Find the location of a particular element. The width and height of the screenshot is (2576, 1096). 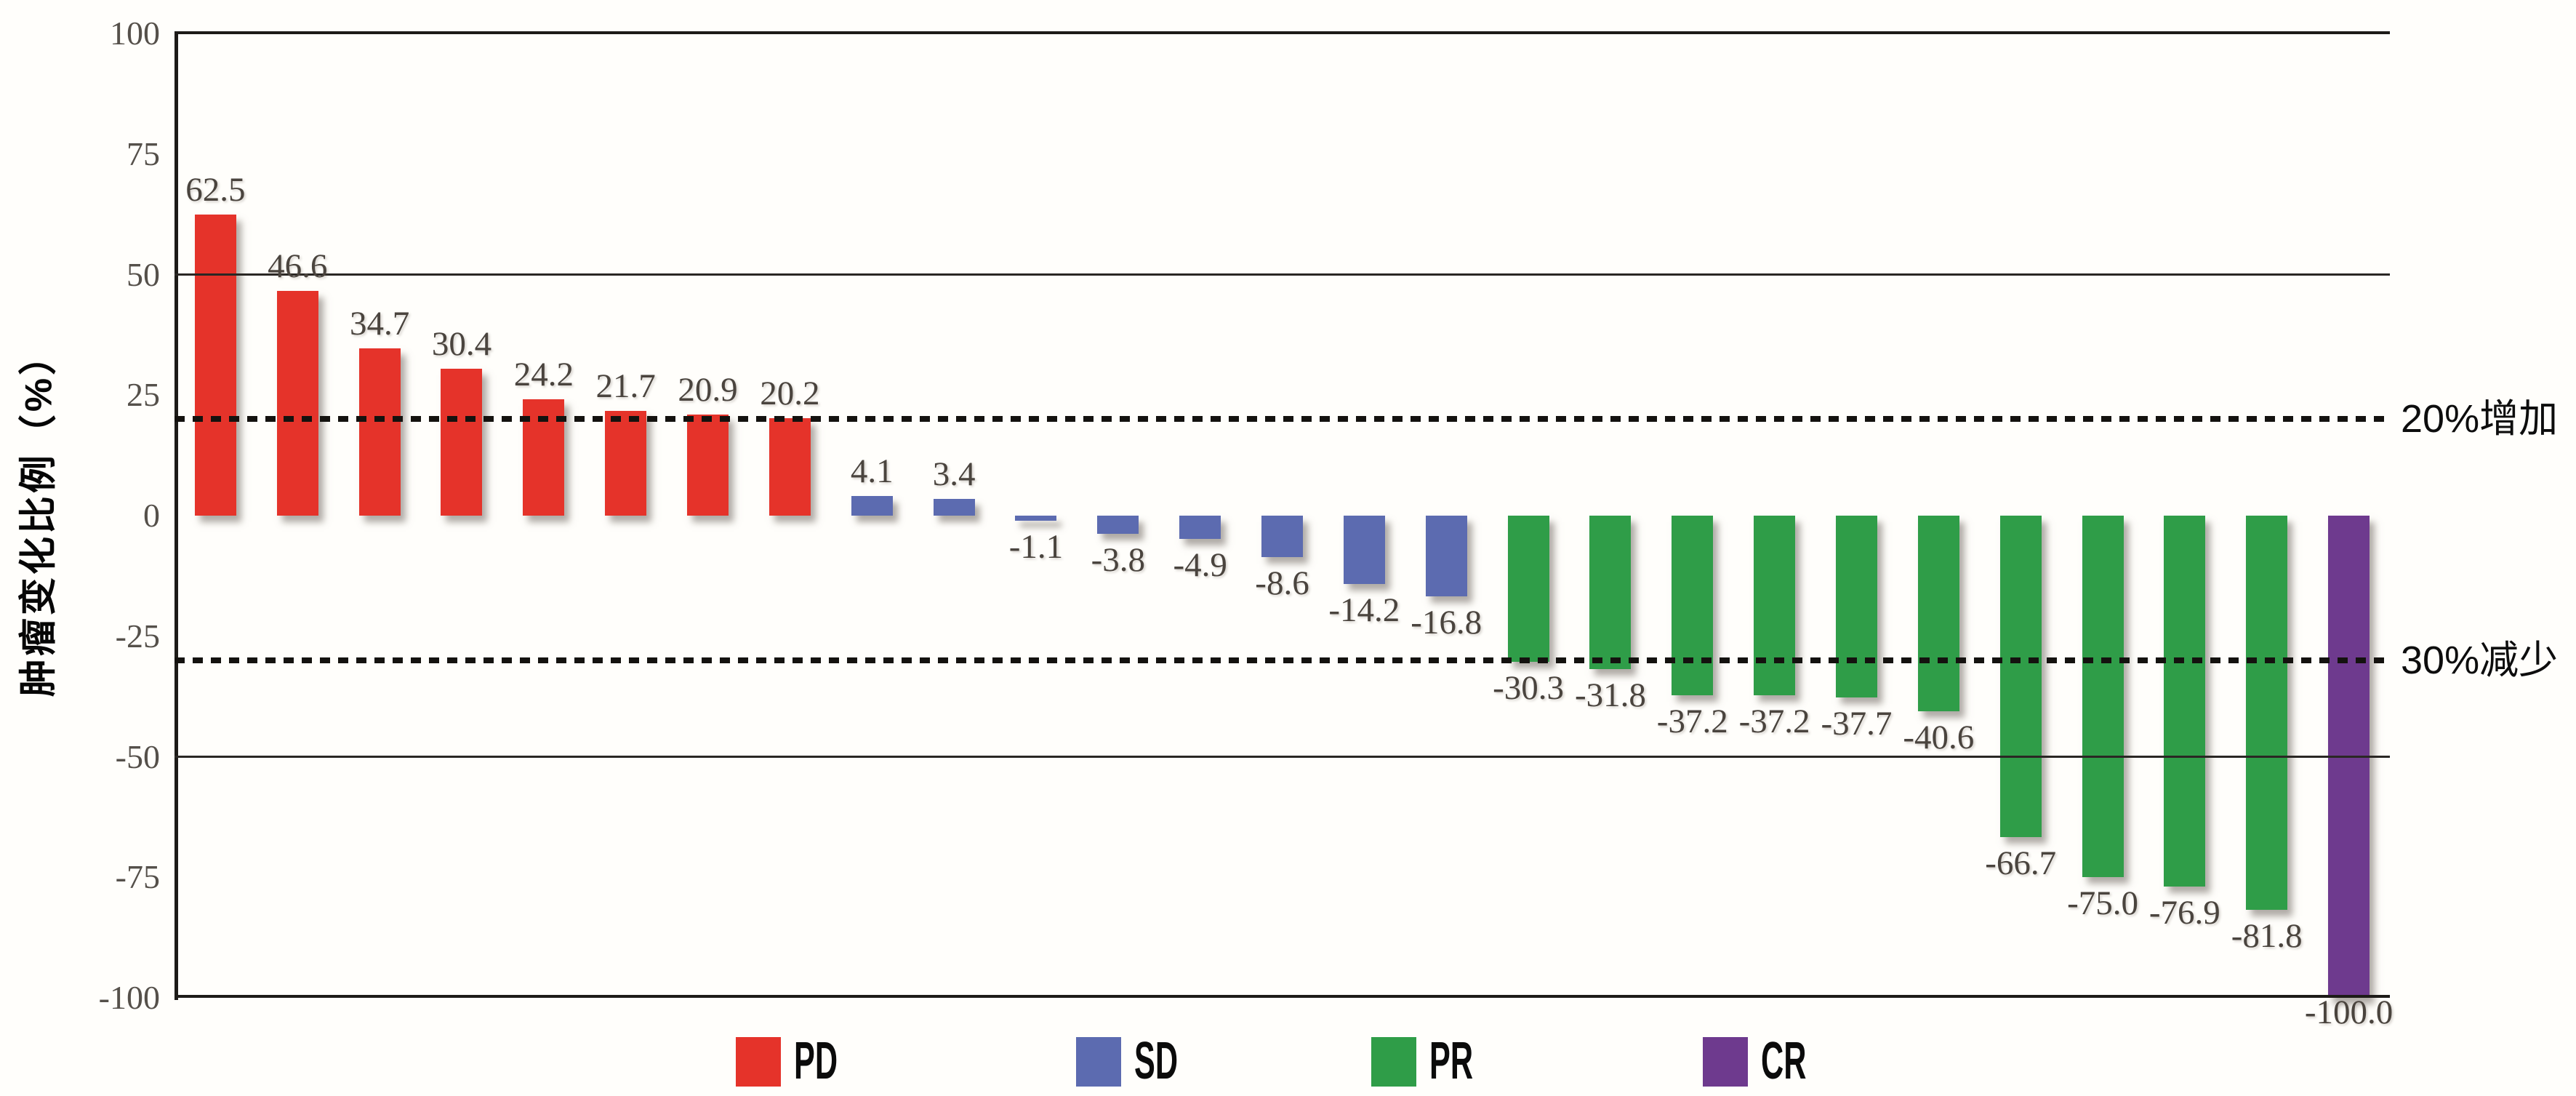

bar-value-label: -100.0 is located at coordinates (2349, 1012).